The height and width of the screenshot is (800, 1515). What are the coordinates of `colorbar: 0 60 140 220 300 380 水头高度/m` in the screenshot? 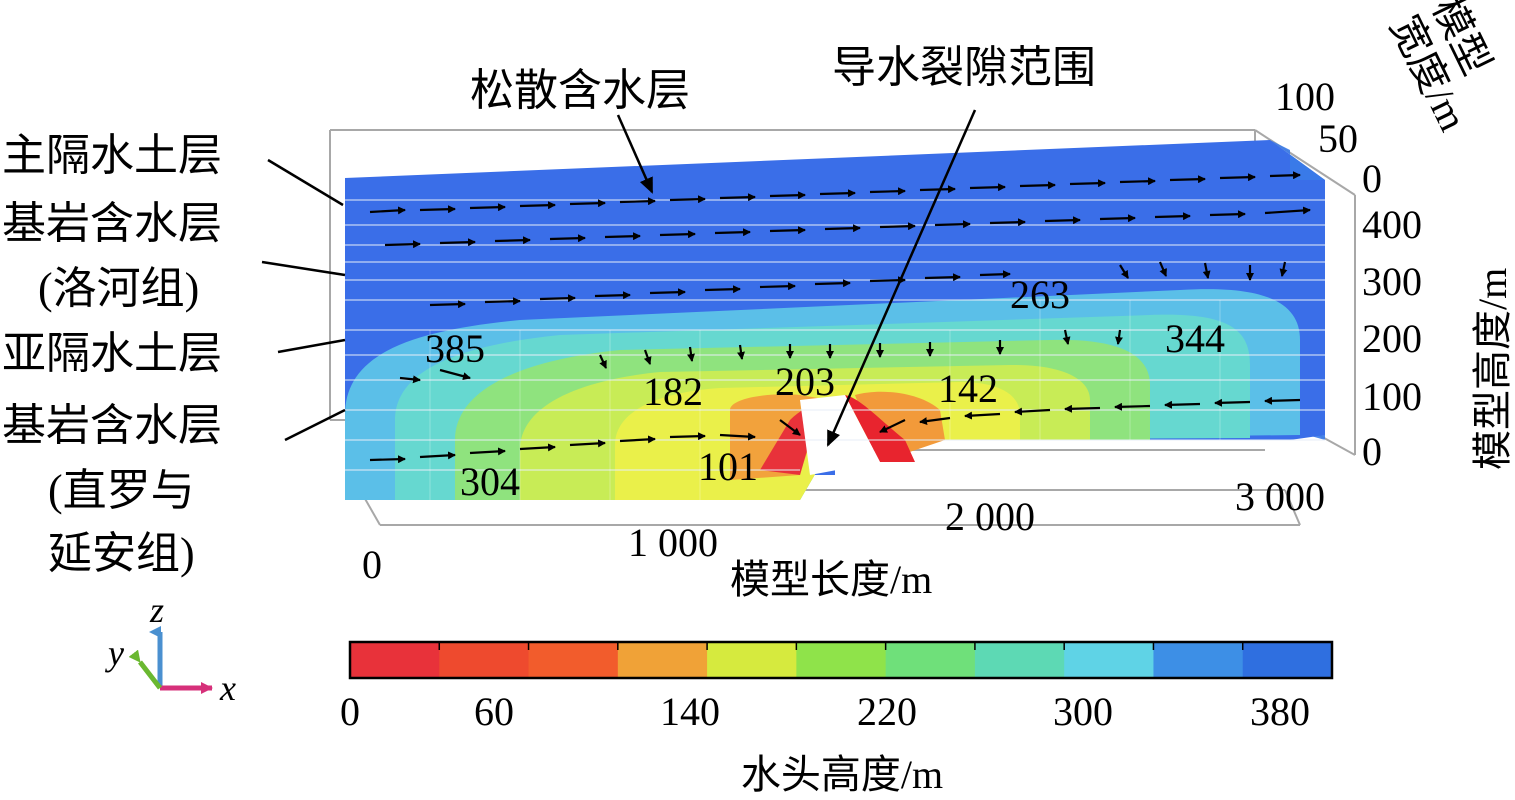 It's located at (837, 718).